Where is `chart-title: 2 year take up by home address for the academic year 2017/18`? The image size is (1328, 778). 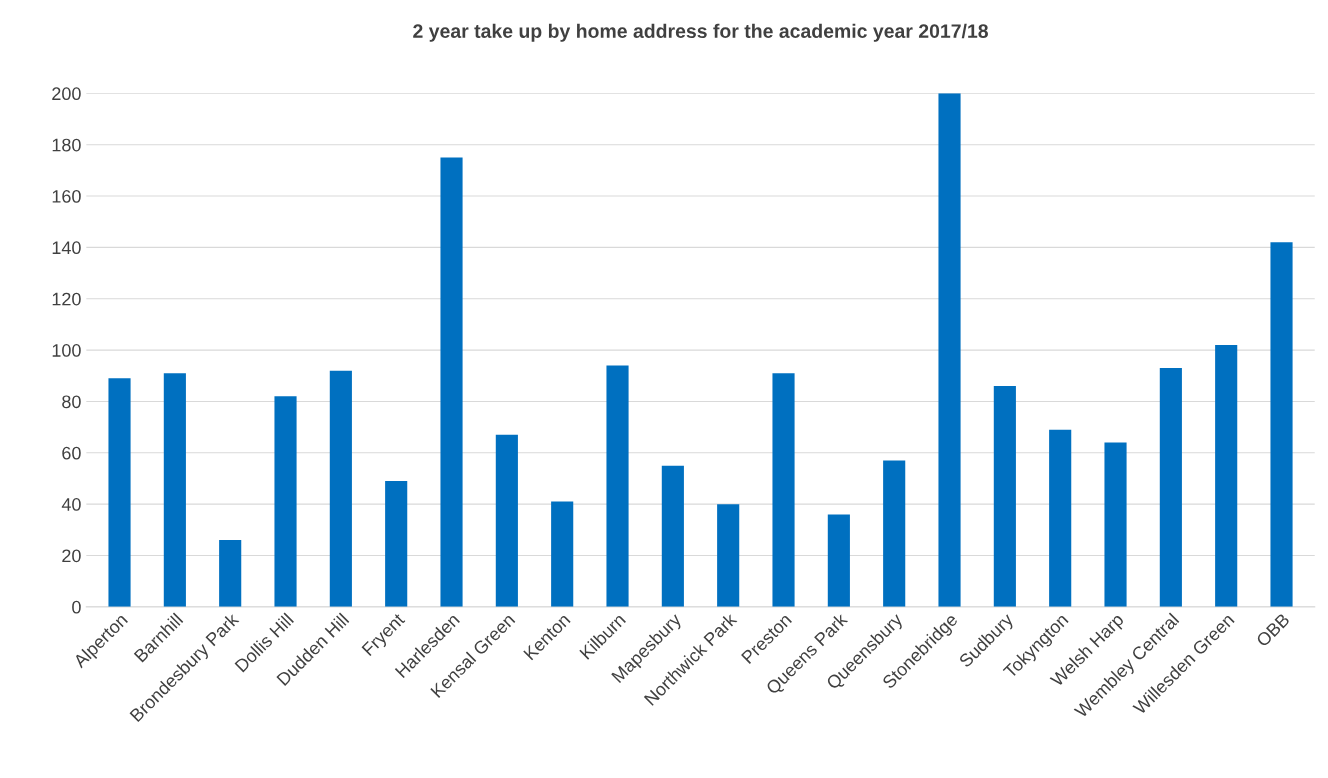
chart-title: 2 year take up by home address for the academic year 2017/18 is located at coordinates (700, 32).